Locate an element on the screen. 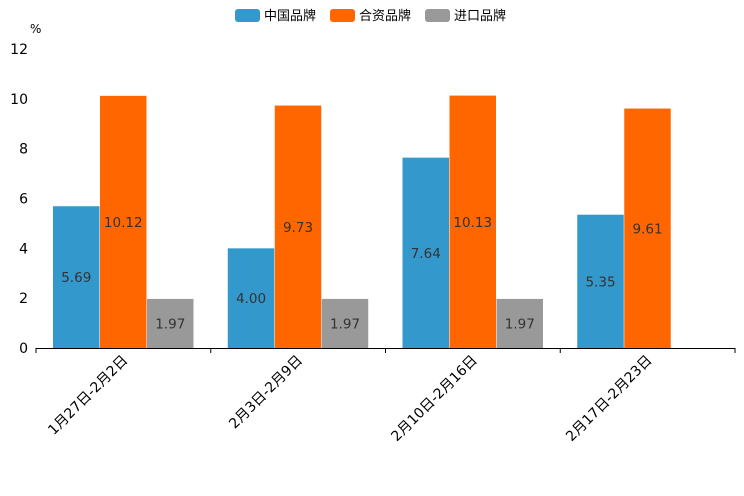 Image resolution: width=744 pixels, height=496 pixels. y-axis-label: % is located at coordinates (35, 29).